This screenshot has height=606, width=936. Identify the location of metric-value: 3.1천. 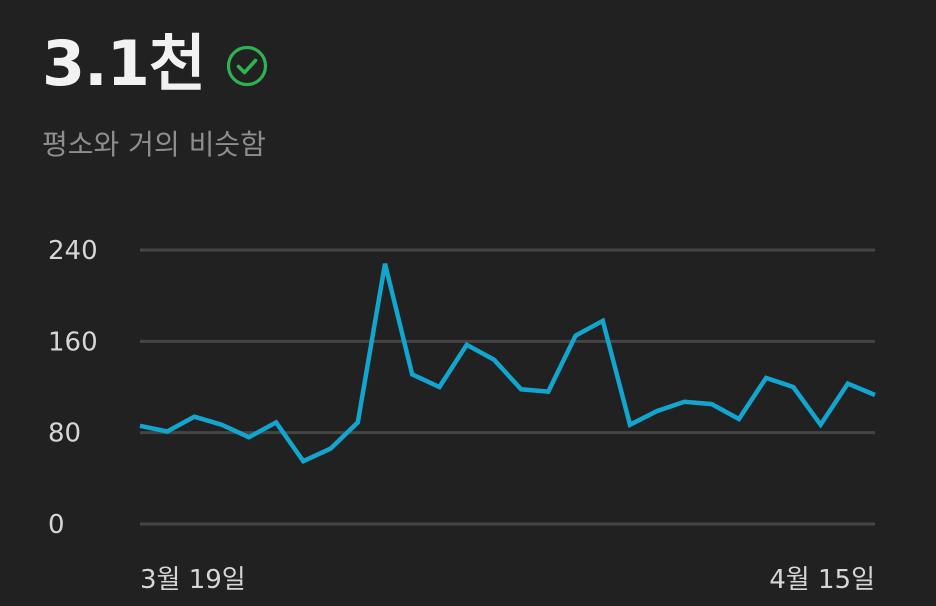
(124, 63).